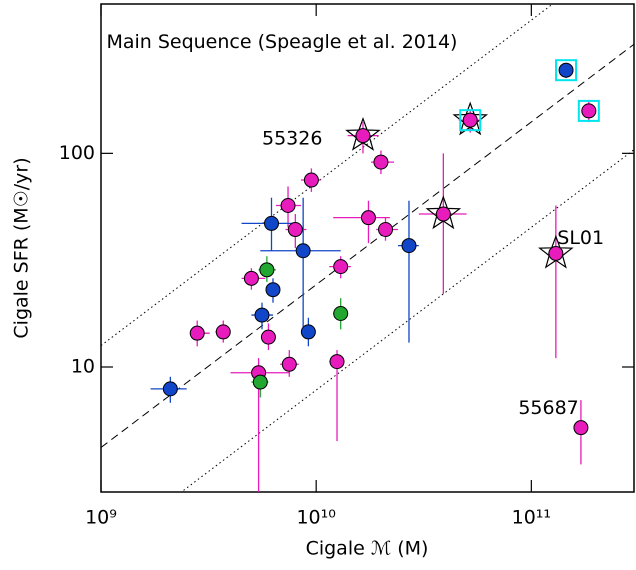 The height and width of the screenshot is (570, 636). Describe the element at coordinates (281, 42) in the screenshot. I see `annotation: Main Sequence (Speagle et al. 2014)` at that location.